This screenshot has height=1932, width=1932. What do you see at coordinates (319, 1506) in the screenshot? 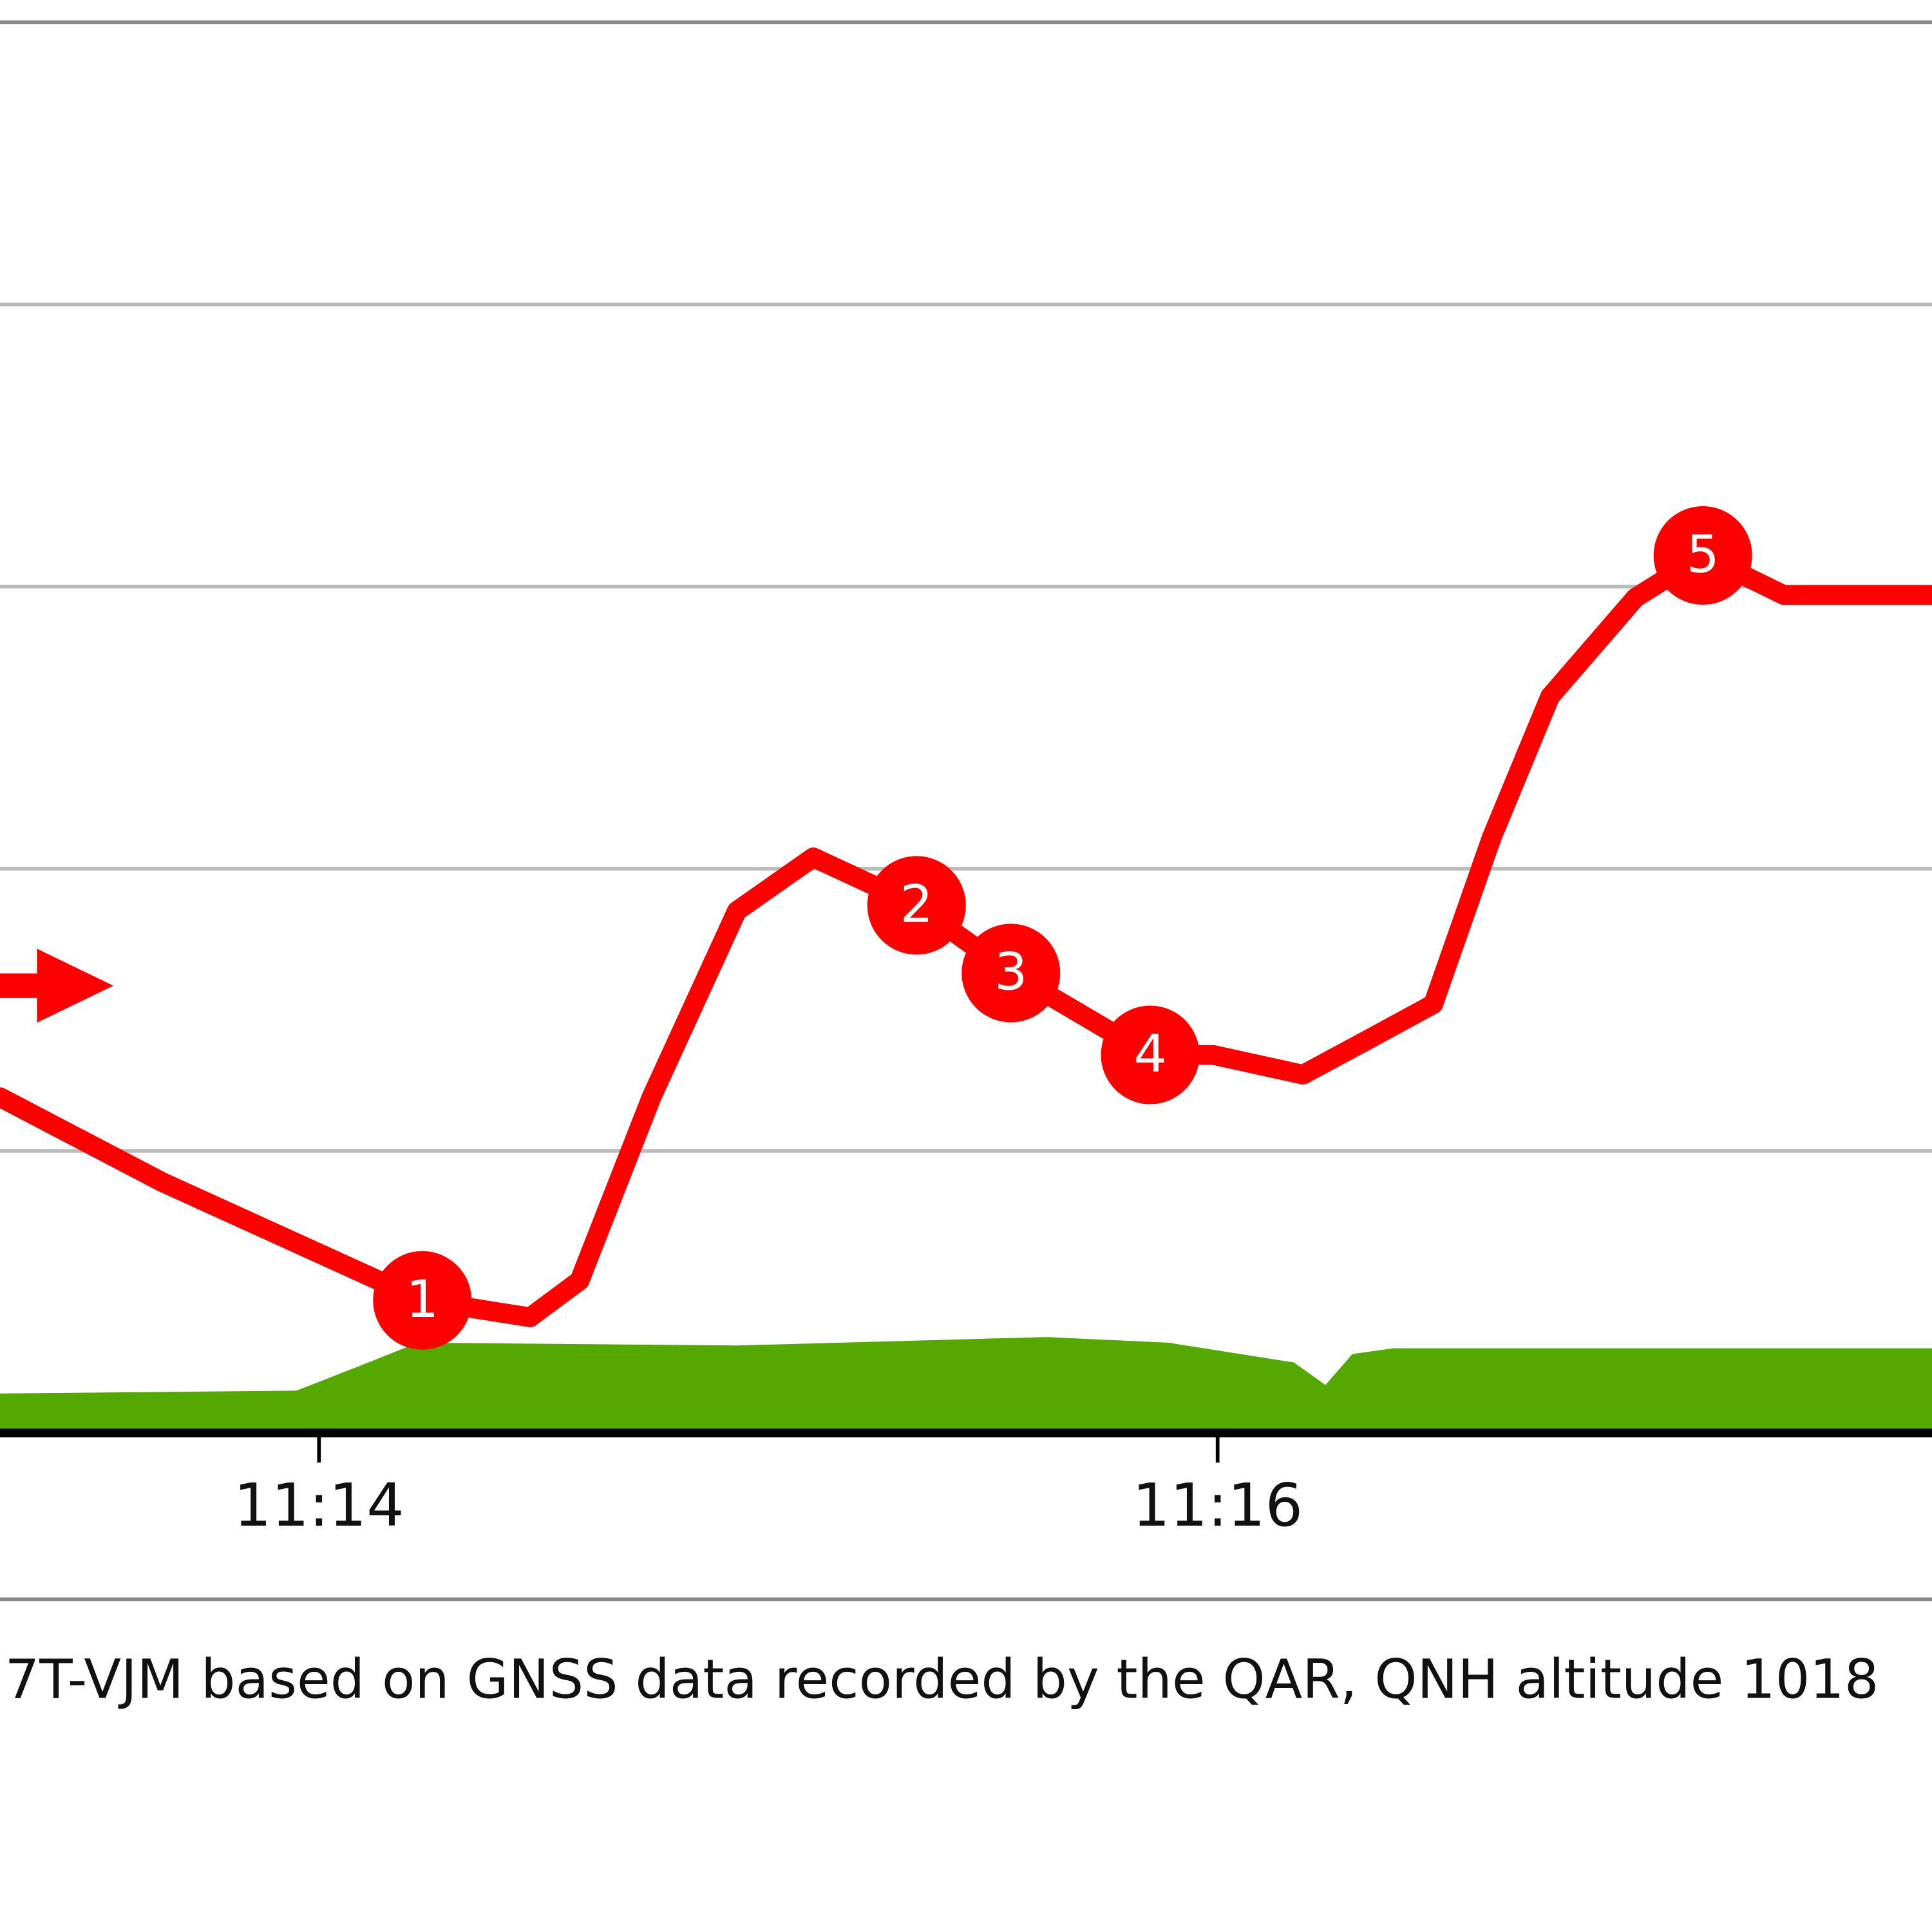
I see `x-tick-label: 11:14` at bounding box center [319, 1506].